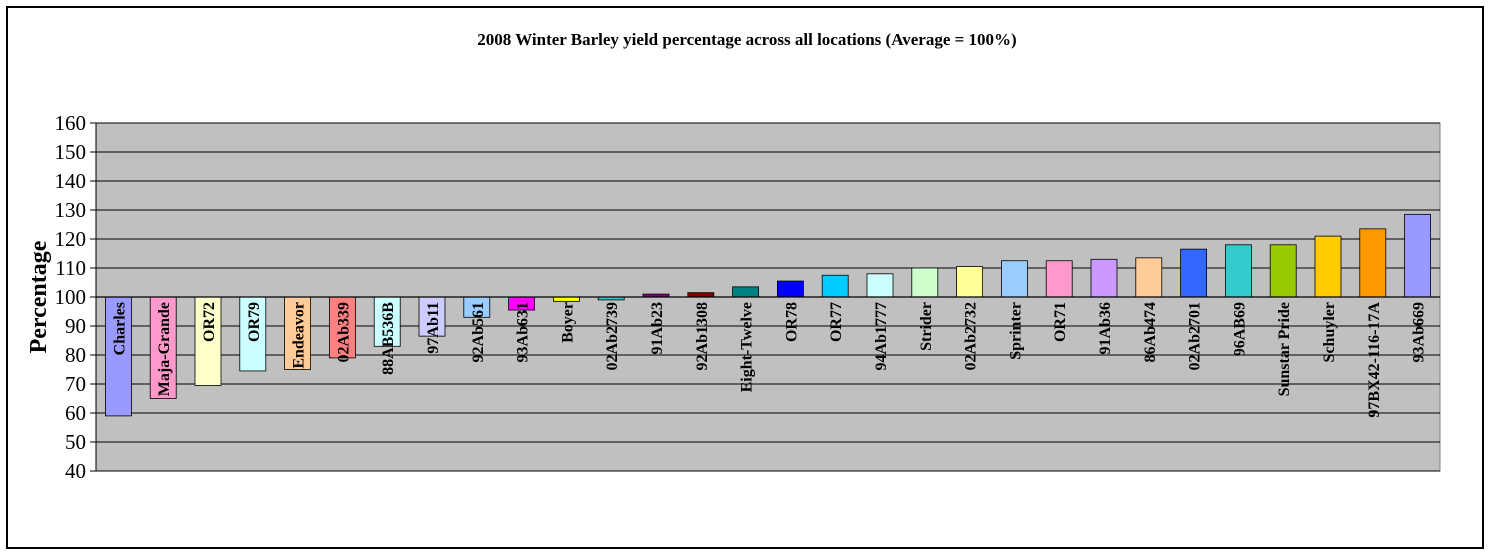 The width and height of the screenshot is (1494, 557). Describe the element at coordinates (836, 322) in the screenshot. I see `category-label: OR77` at that location.